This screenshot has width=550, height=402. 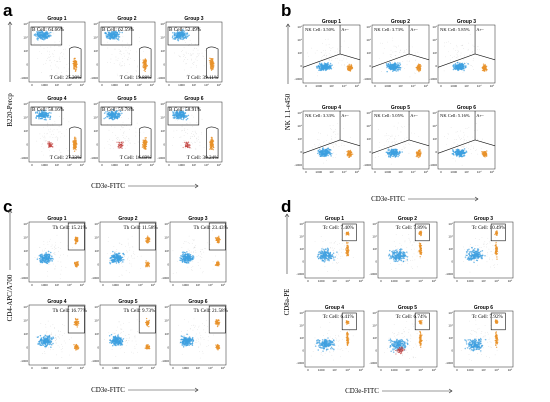 What do you see at coordinates (320, 29) in the screenshot?
I see `nk-cell-gate-label: NK Cell: 3.50%` at bounding box center [320, 29].